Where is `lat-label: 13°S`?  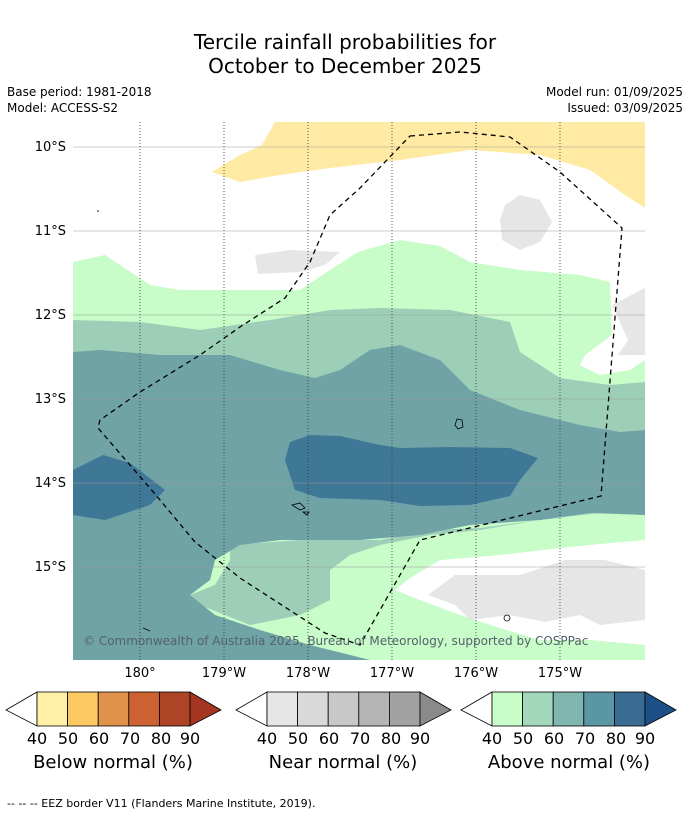
lat-label: 13°S is located at coordinates (50, 399).